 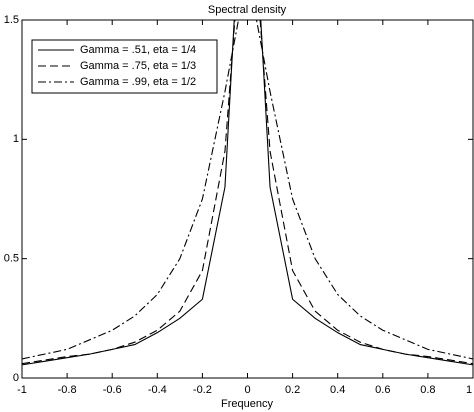 What do you see at coordinates (427, 390) in the screenshot?
I see `x-tick-label: 0.8` at bounding box center [427, 390].